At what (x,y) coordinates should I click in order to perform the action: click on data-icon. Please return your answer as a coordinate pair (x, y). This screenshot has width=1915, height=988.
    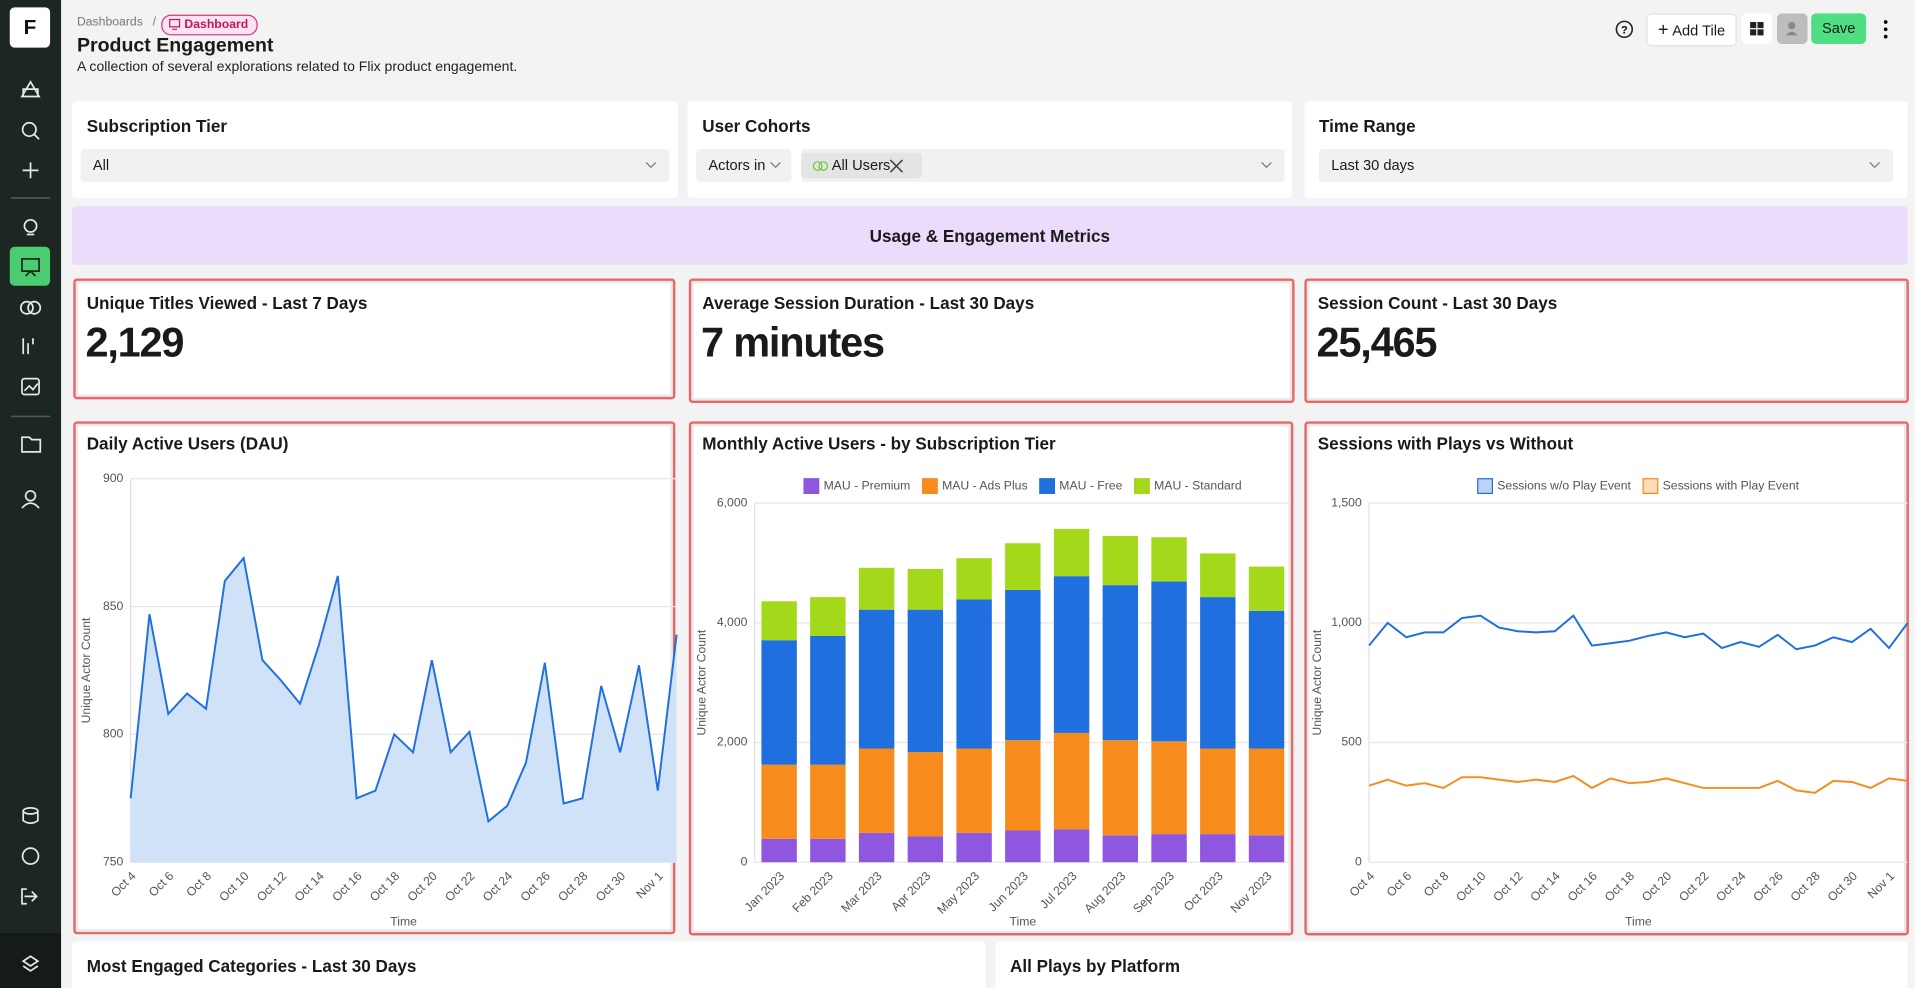
    Looking at the image, I should click on (30, 811).